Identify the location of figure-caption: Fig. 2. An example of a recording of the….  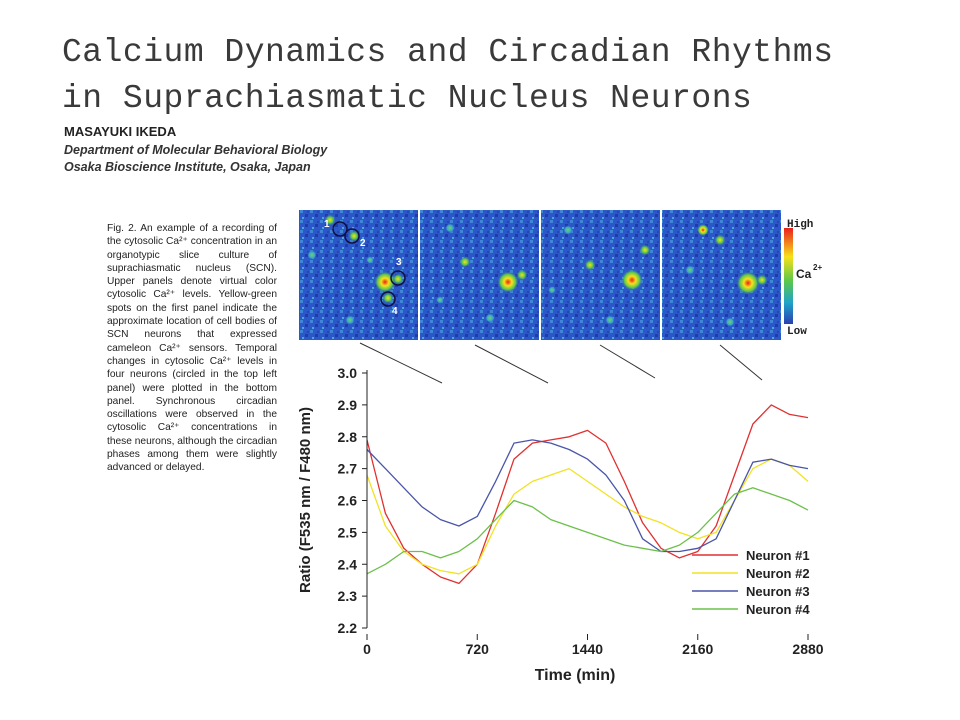
(192, 348).